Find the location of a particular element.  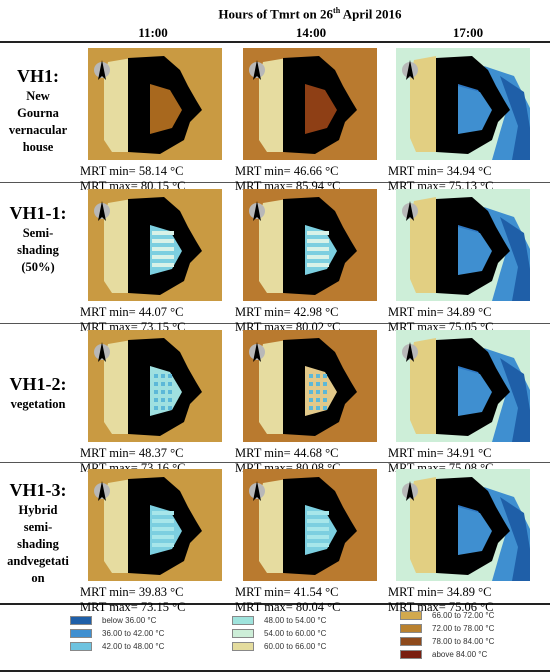

row-label-line: Hybrid is located at coordinates (38, 510).